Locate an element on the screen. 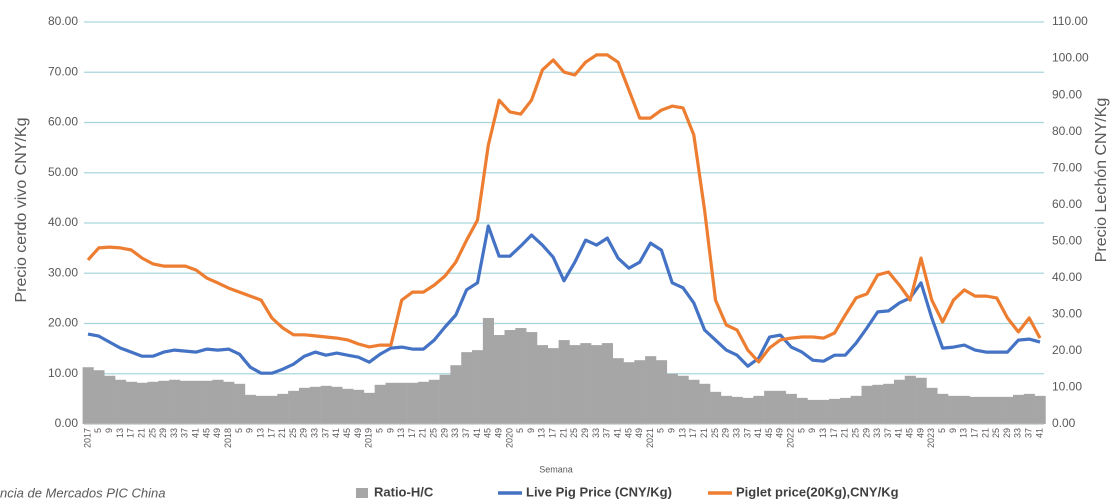 The image size is (1114, 502). y-tick-label: 40.00 is located at coordinates (63, 222).